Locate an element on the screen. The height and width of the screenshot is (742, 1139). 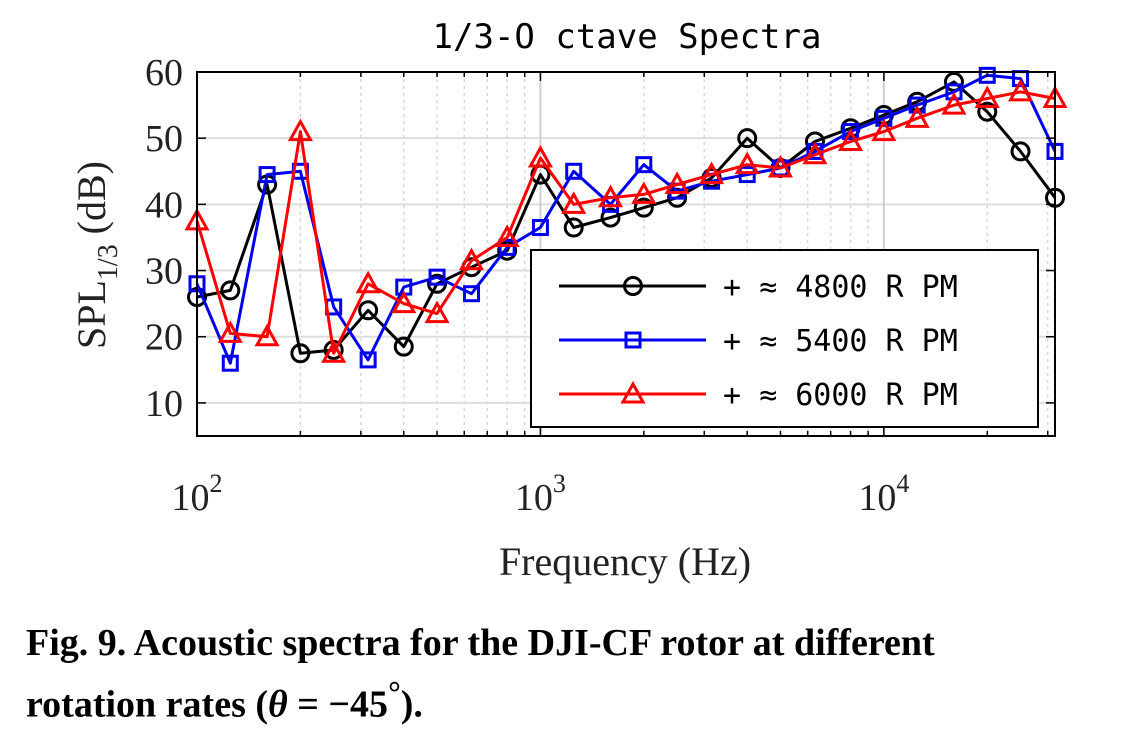
y-tick-label: 50 is located at coordinates (164, 139).